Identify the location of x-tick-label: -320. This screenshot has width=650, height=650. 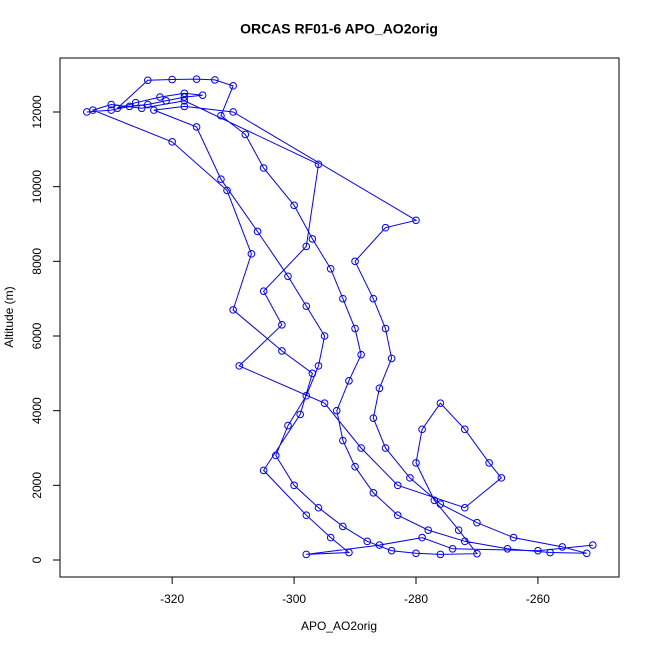
(172, 599).